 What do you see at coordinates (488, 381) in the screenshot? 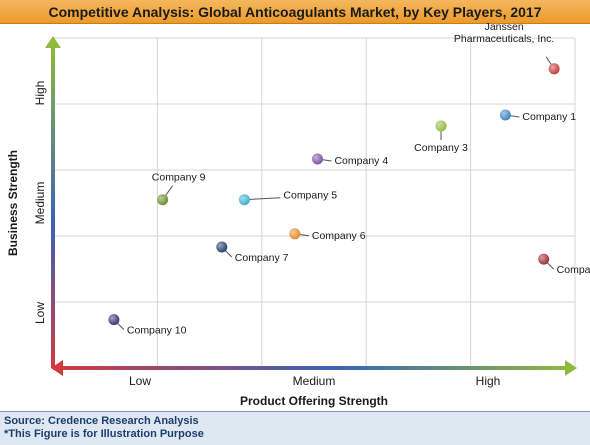
I see `x-tick-label: High` at bounding box center [488, 381].